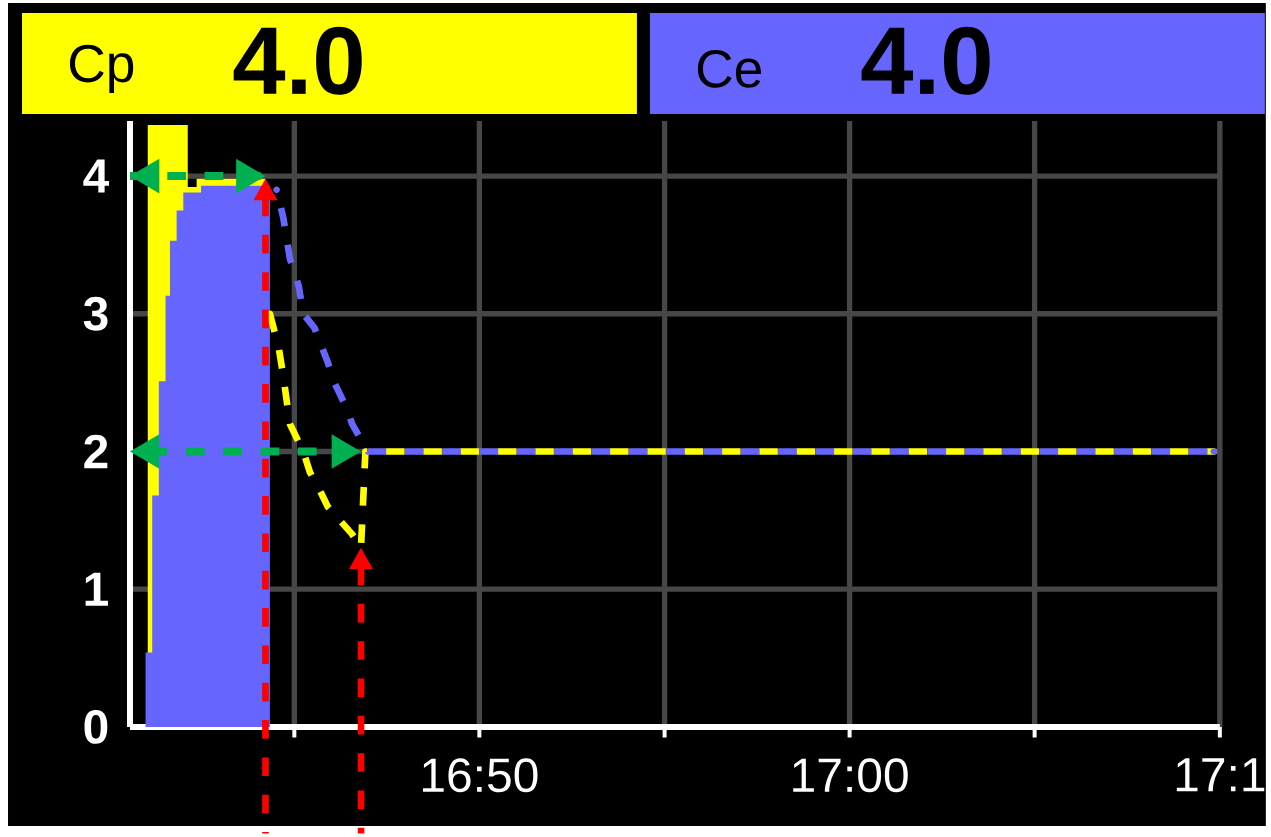 This screenshot has width=1271, height=837. Describe the element at coordinates (850, 775) in the screenshot. I see `x-tick-label: 17:00` at that location.